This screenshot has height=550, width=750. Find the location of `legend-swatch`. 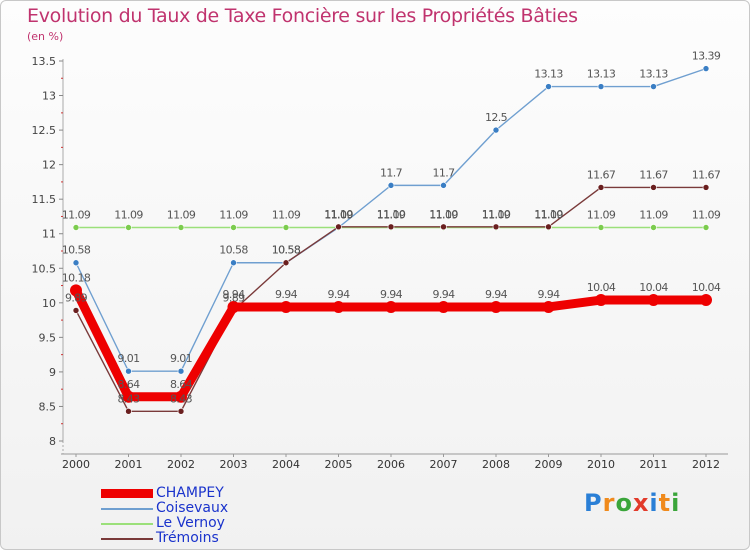

legend-swatch is located at coordinates (127, 539).